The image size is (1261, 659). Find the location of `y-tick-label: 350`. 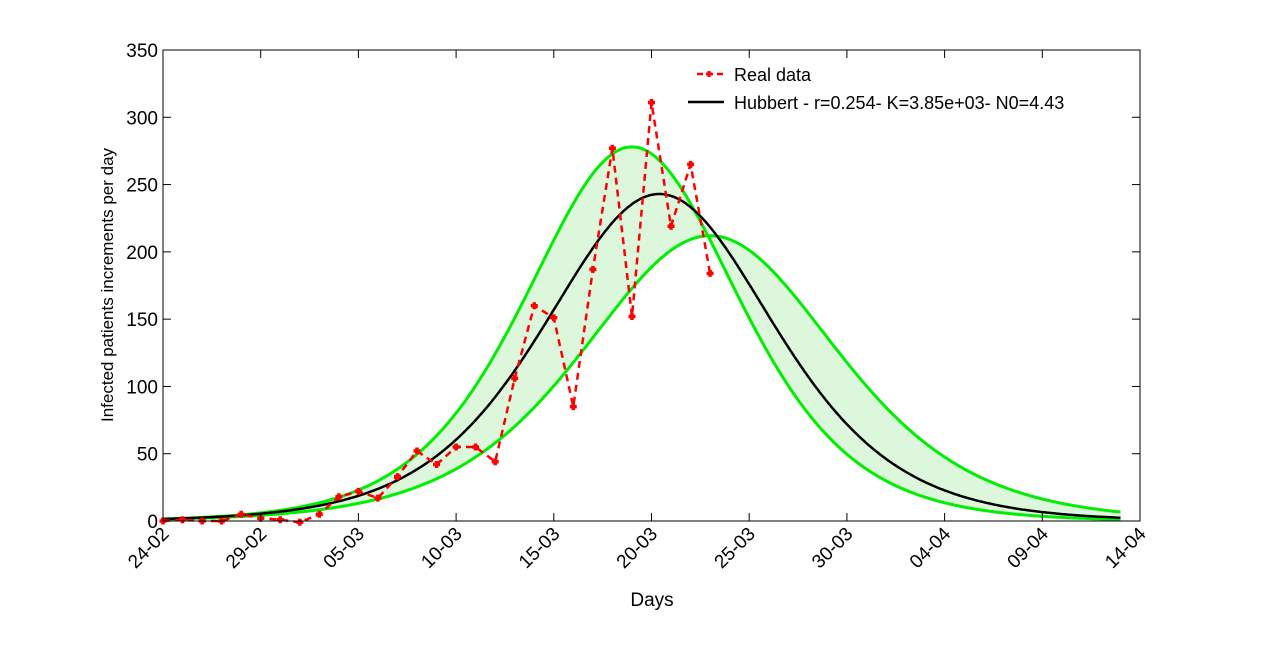

y-tick-label: 350 is located at coordinates (142, 51).